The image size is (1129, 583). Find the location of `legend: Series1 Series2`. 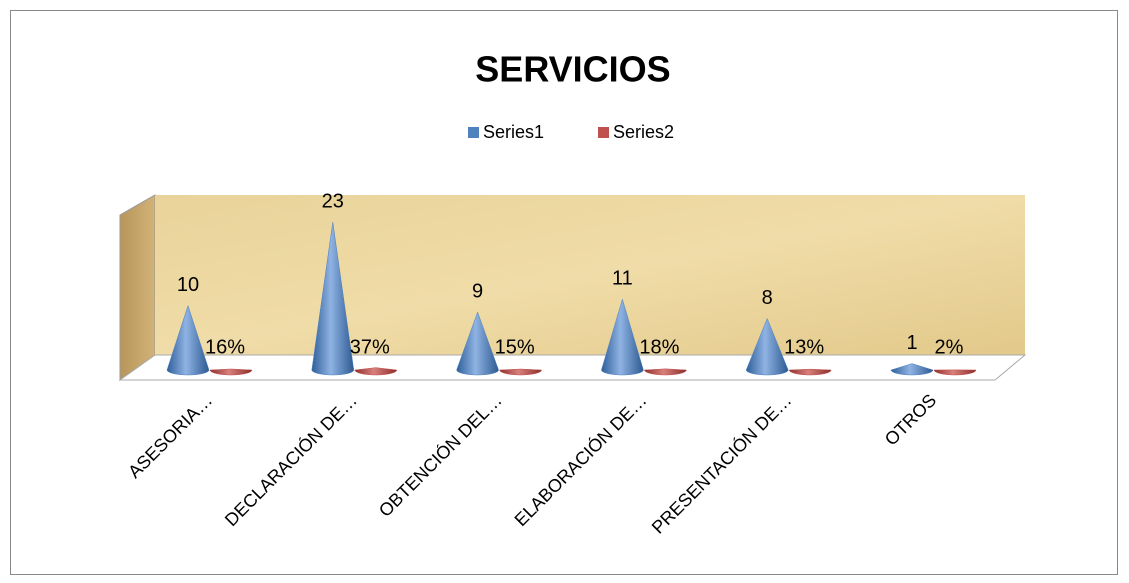

legend: Series1 Series2 is located at coordinates (571, 132).